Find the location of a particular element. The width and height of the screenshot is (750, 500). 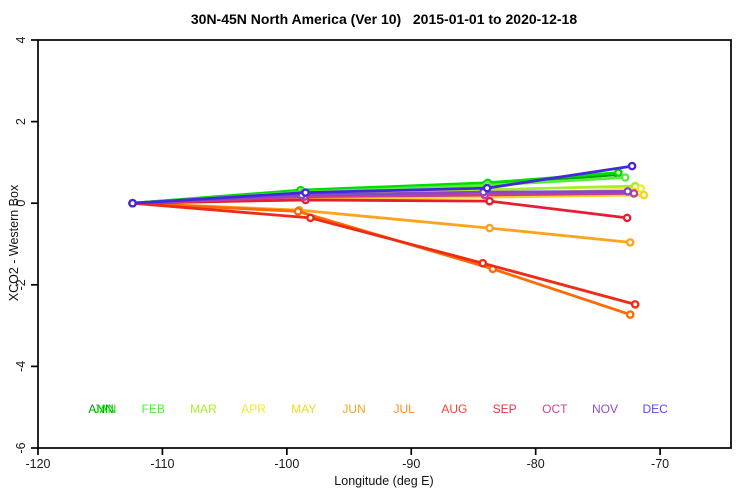

series-marker-apr is located at coordinates (641, 188).